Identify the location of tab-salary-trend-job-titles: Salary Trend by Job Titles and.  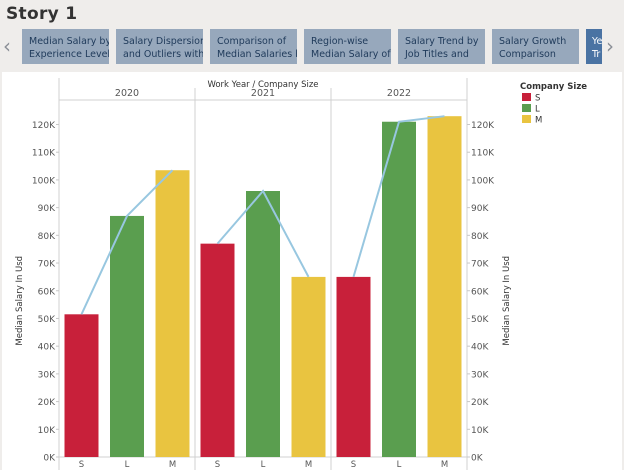
(441, 46).